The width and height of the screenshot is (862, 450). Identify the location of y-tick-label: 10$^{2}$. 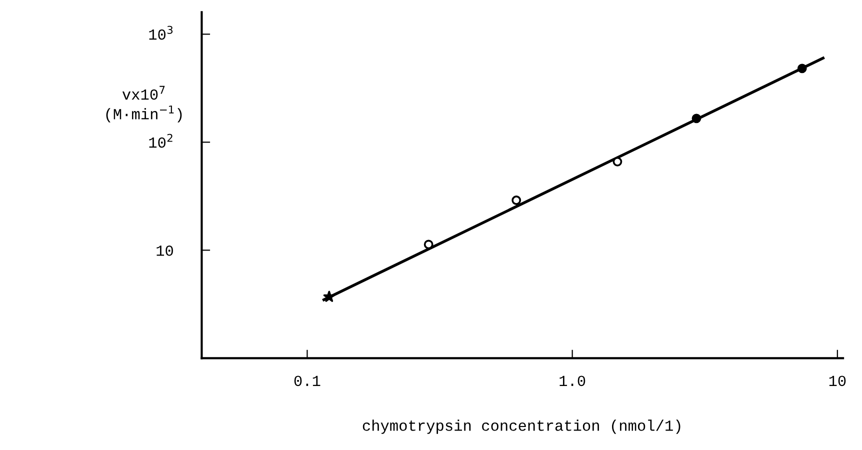
(160, 141).